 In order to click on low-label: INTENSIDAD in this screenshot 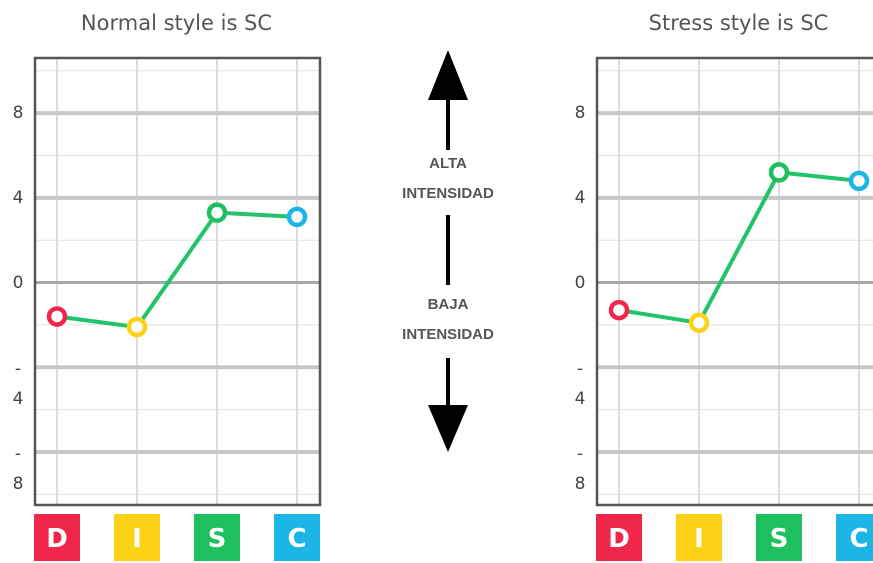, I will do `click(448, 334)`.